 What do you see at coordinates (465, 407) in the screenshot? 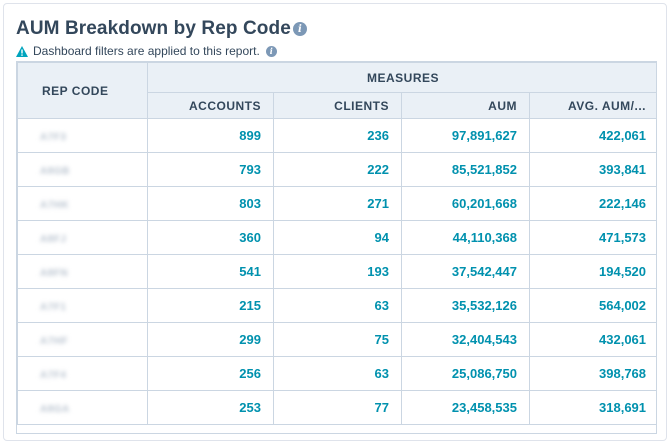
I see `aum-cell: 23,458,535` at bounding box center [465, 407].